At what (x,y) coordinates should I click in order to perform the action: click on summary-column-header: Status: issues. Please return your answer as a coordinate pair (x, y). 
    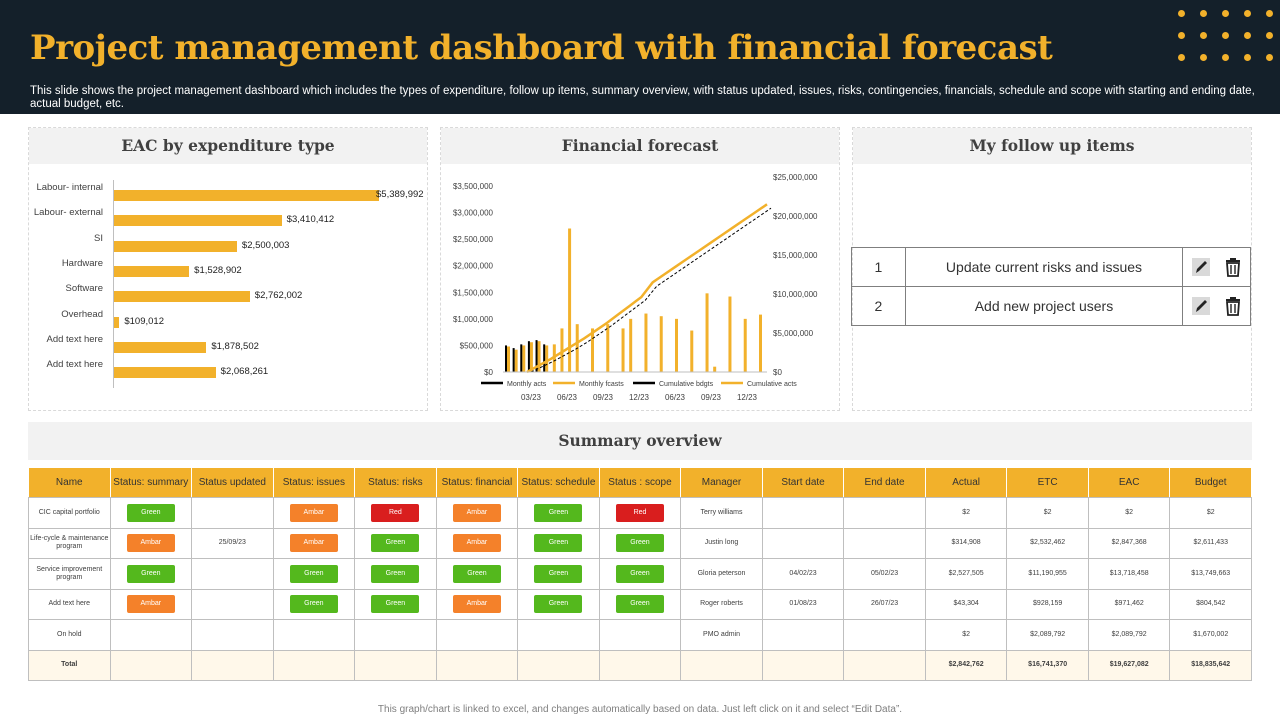
    Looking at the image, I should click on (314, 482).